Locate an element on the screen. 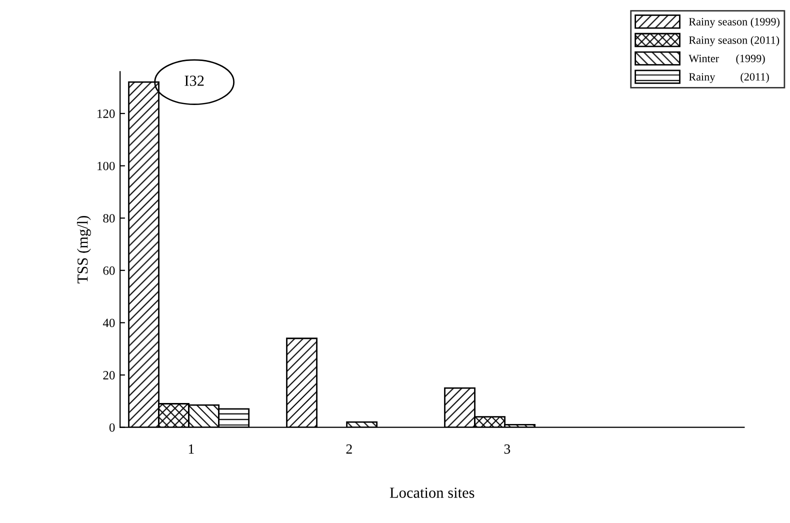 This screenshot has width=790, height=523. y-tick-label: 80 is located at coordinates (109, 218).